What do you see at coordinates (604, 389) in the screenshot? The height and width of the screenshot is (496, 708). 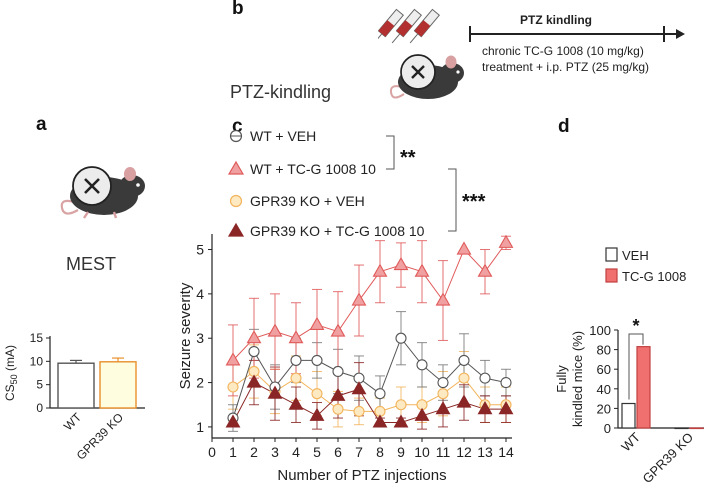 I see `y-tick-label: 40` at bounding box center [604, 389].